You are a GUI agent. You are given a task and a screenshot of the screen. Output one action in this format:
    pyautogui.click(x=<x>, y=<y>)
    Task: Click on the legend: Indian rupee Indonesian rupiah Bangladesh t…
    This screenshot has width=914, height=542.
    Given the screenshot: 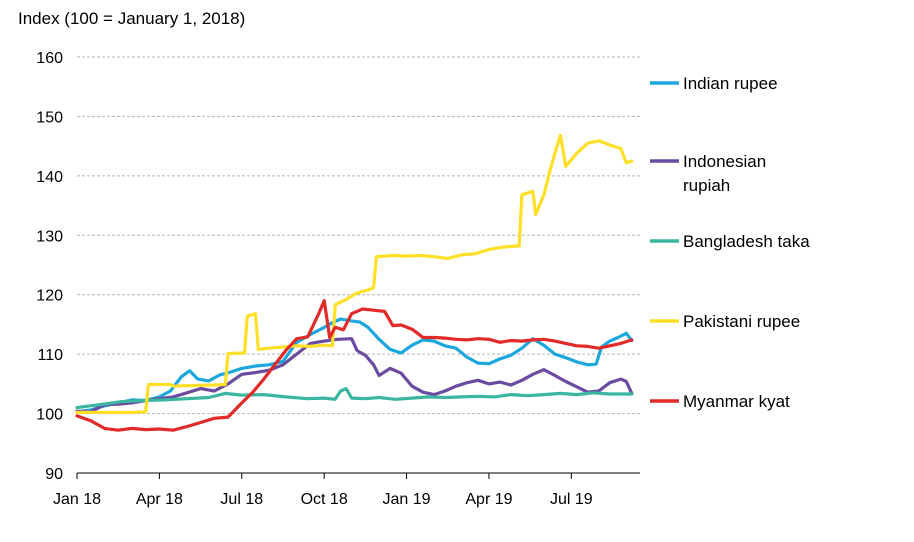 What is the action you would take?
    pyautogui.click(x=730, y=242)
    